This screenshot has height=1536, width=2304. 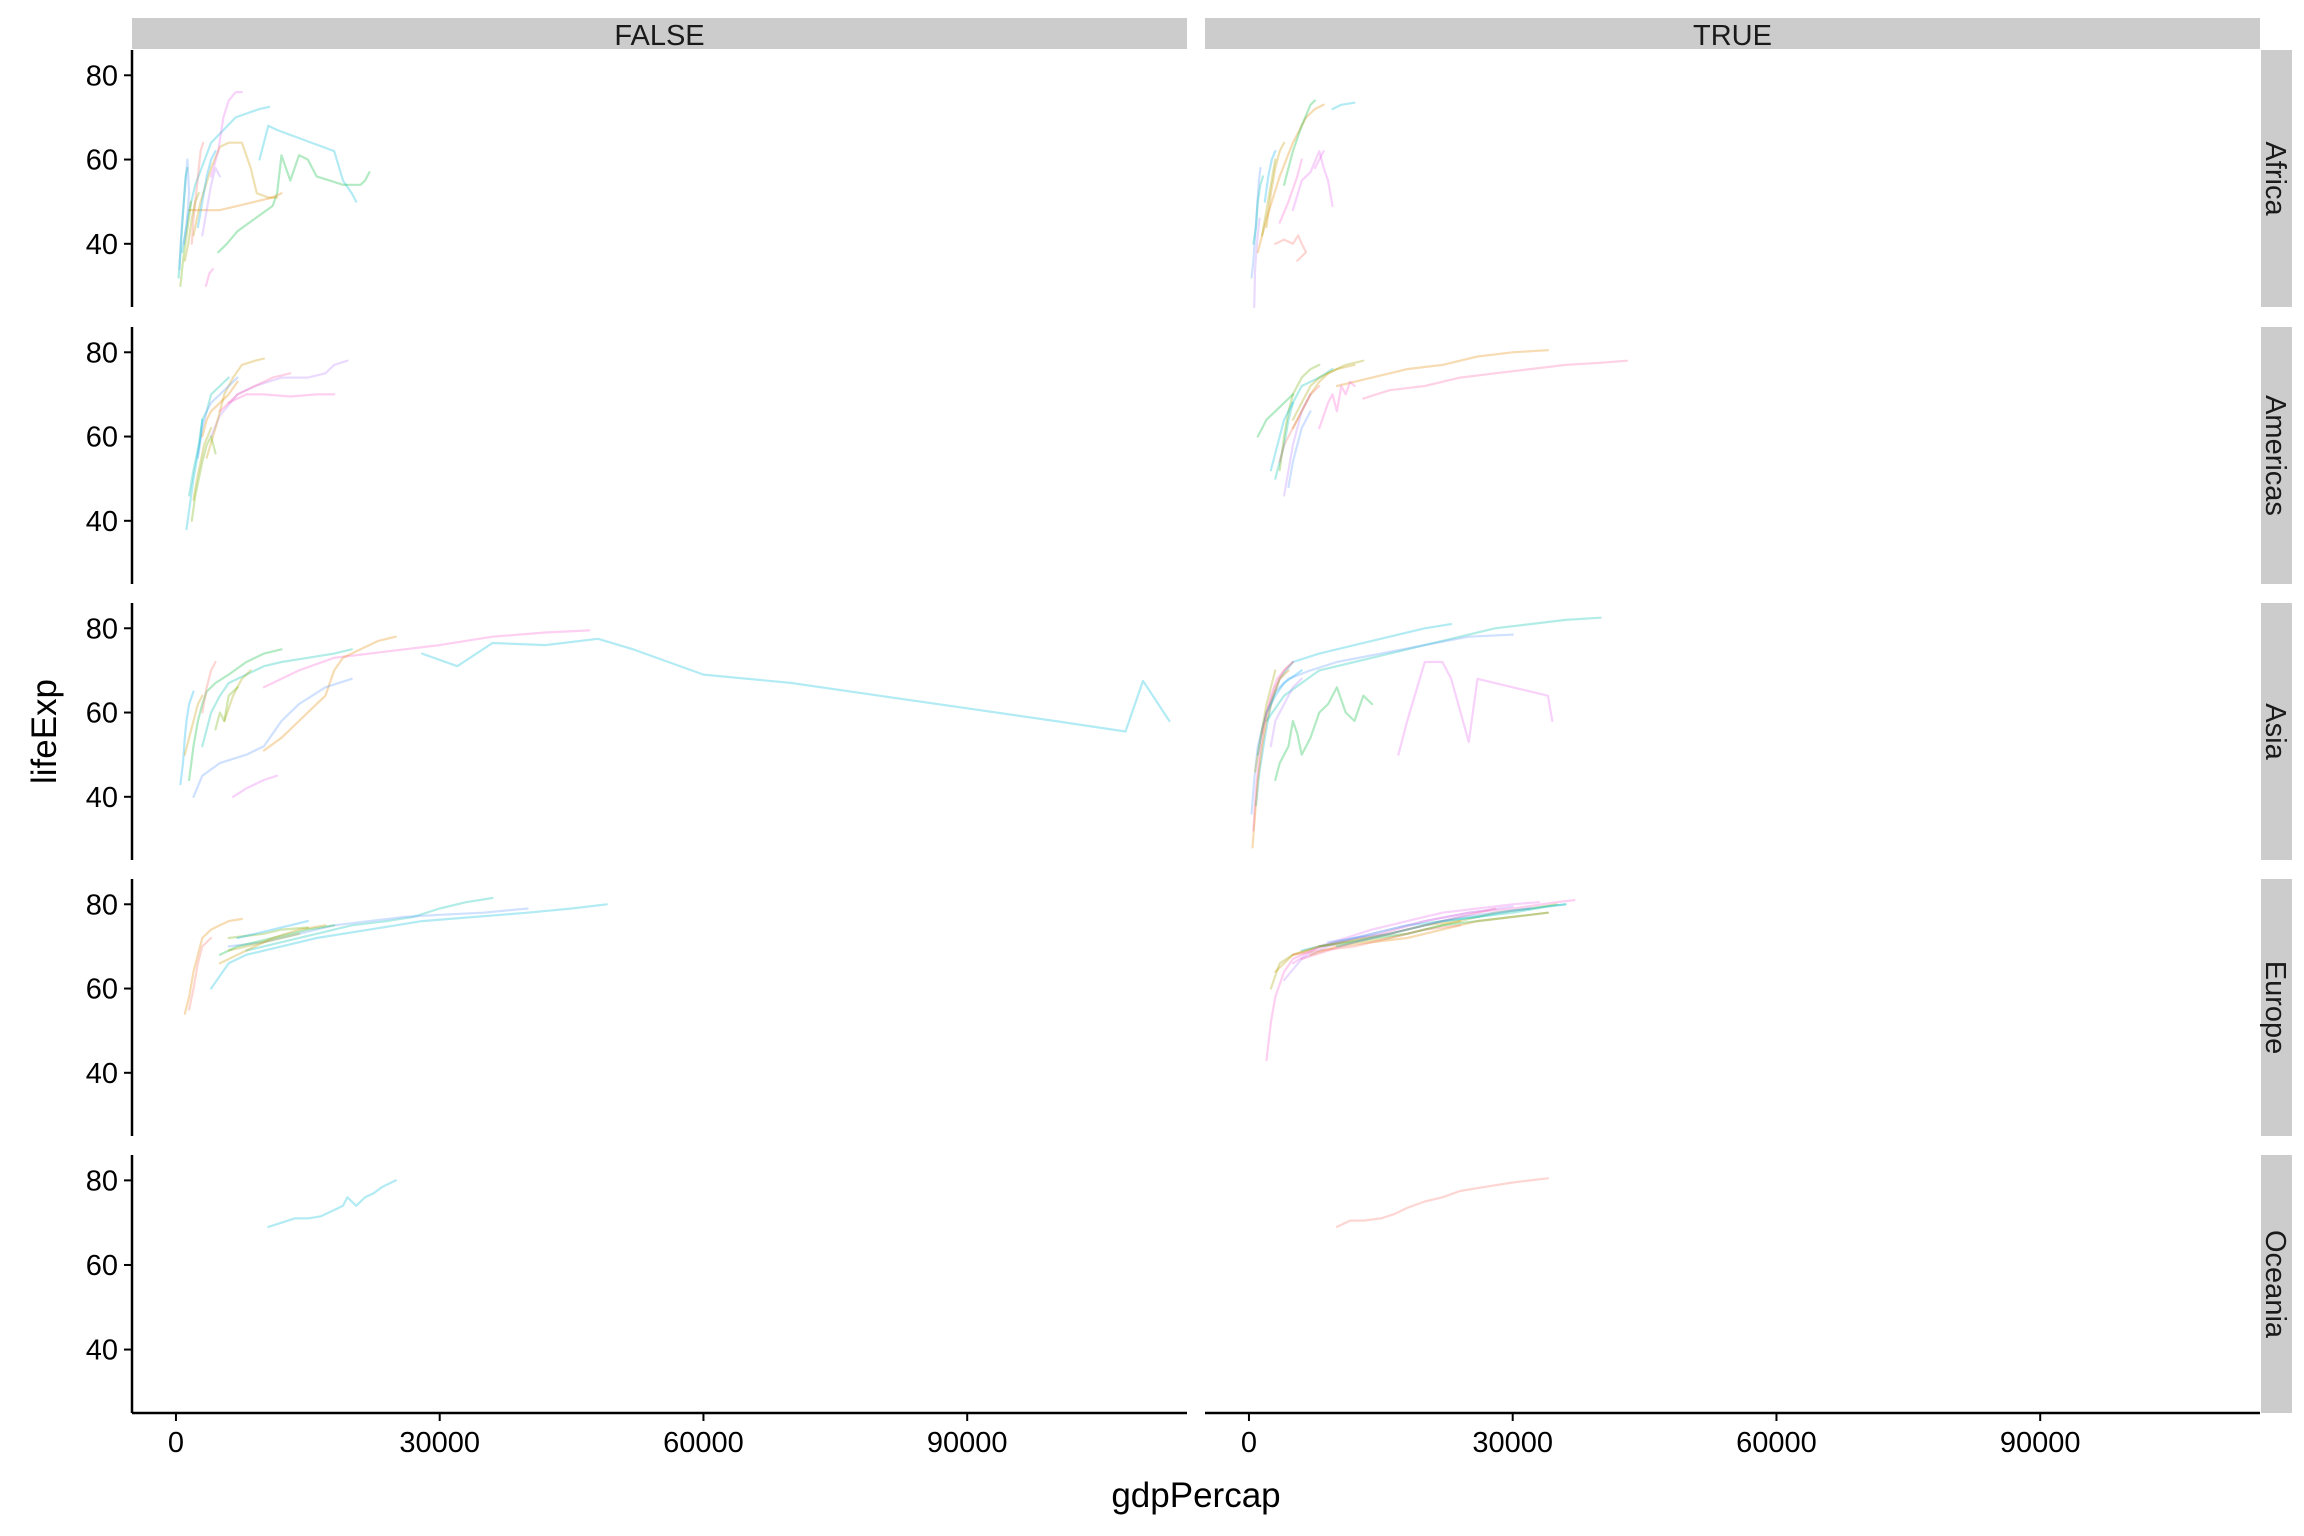 What do you see at coordinates (267, 444) in the screenshot?
I see `panel-false-americas` at bounding box center [267, 444].